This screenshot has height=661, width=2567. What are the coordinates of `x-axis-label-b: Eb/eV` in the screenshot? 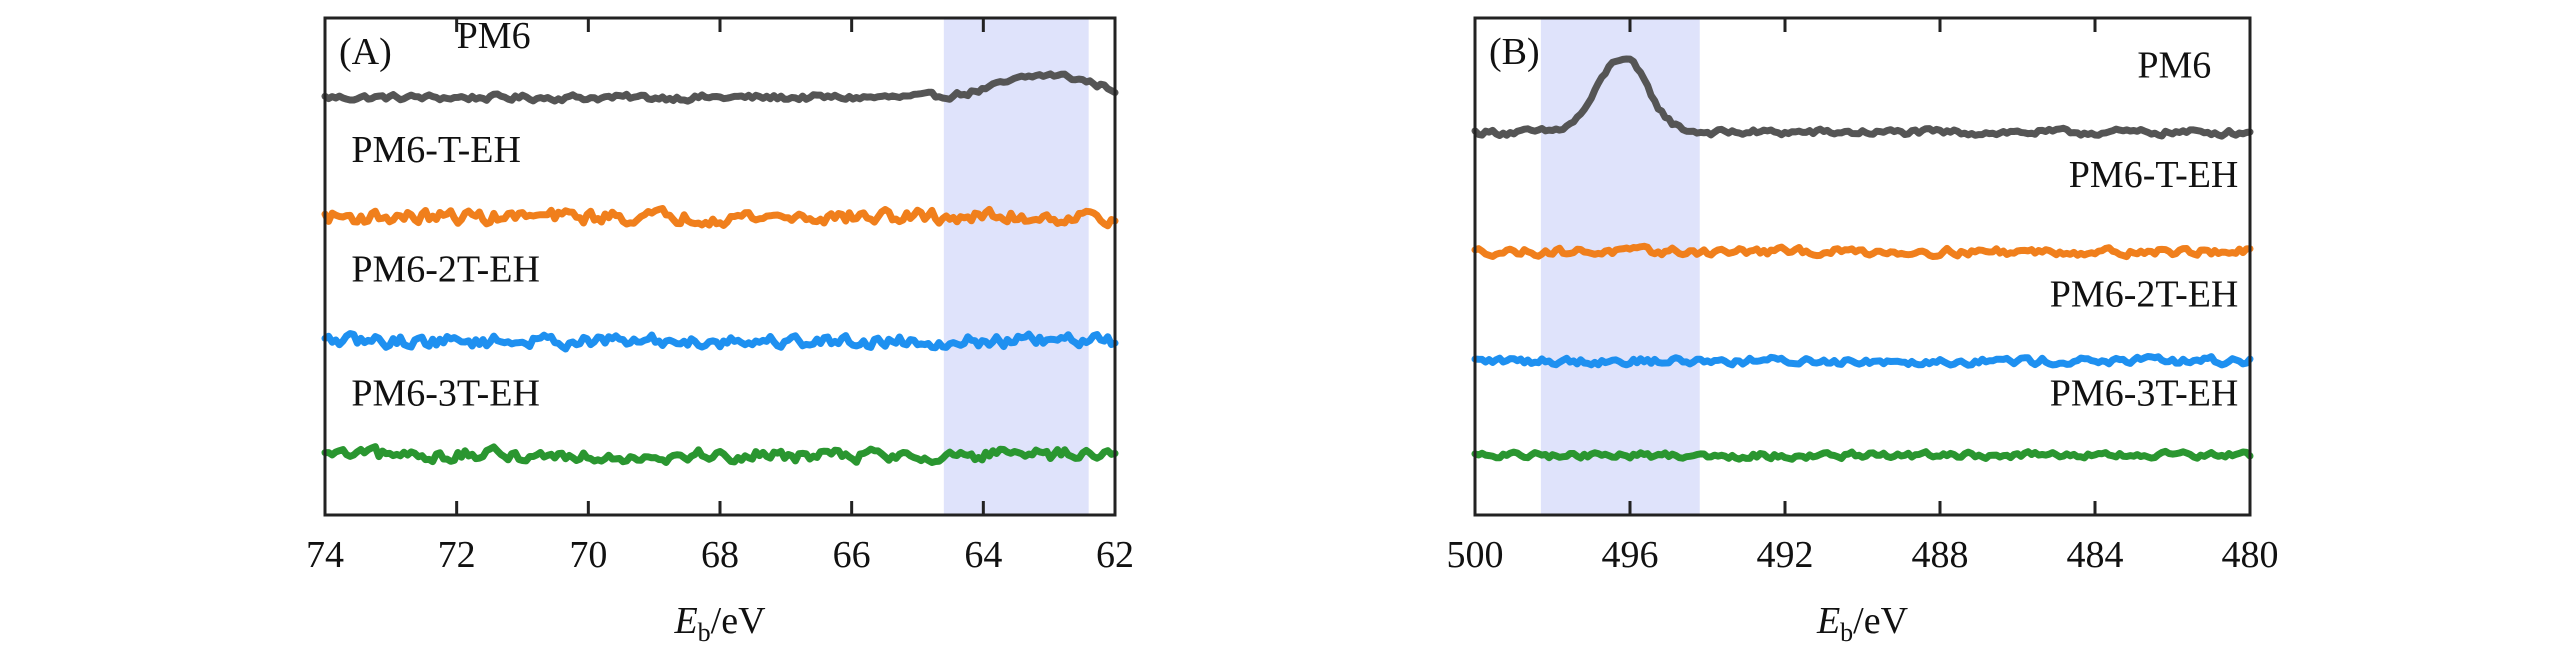 It's located at (1862, 623).